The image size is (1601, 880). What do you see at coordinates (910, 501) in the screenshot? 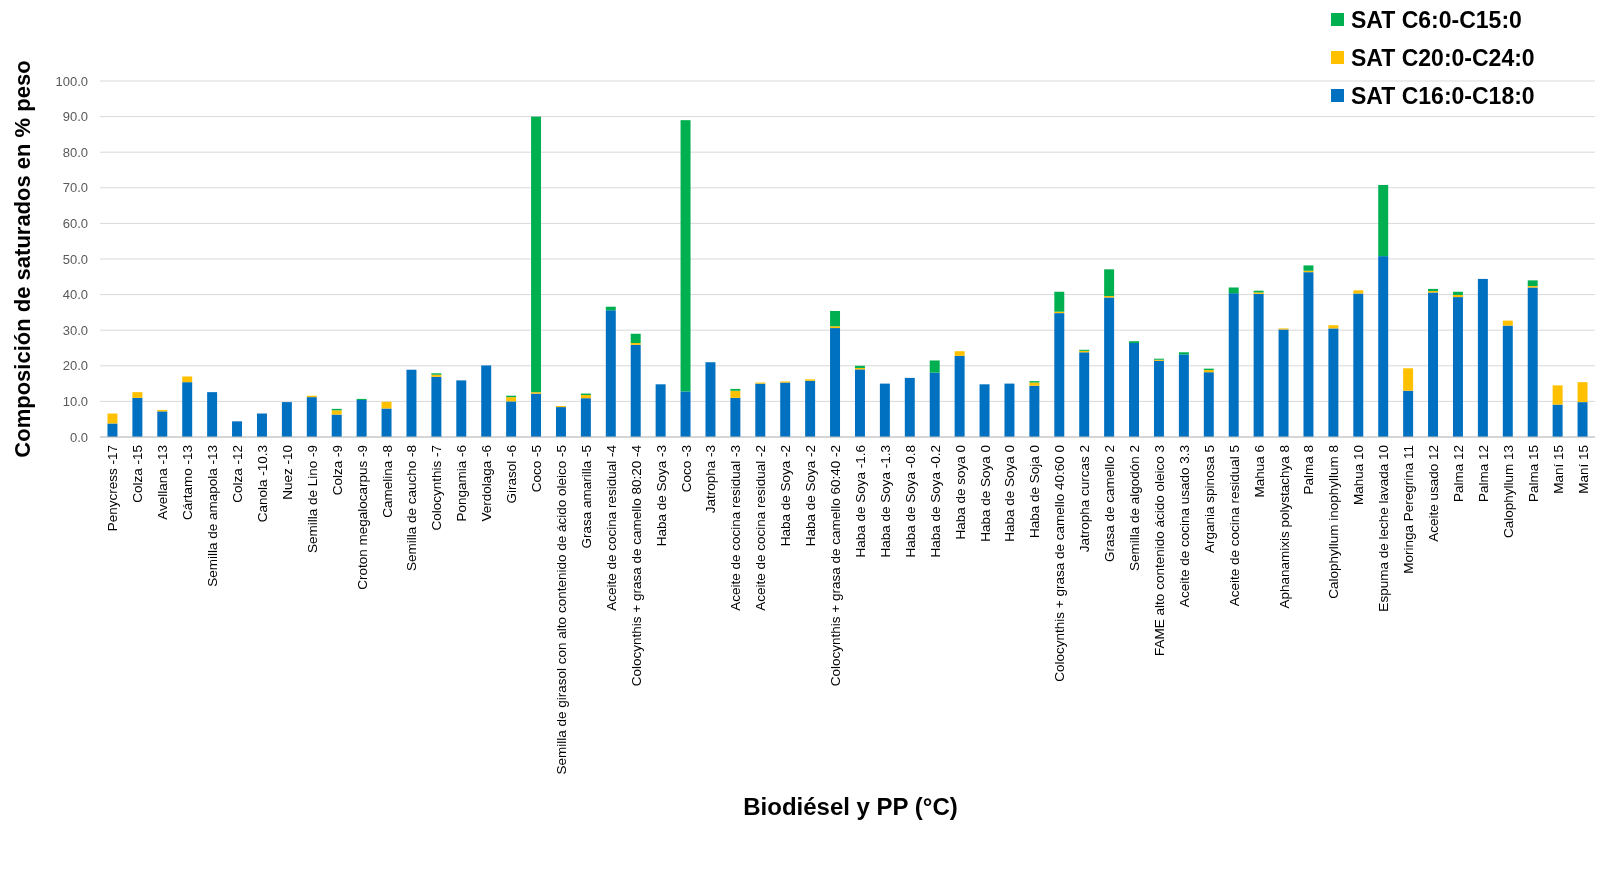
I see `x-tick-label: Haba de Soya -0.8` at bounding box center [910, 501].